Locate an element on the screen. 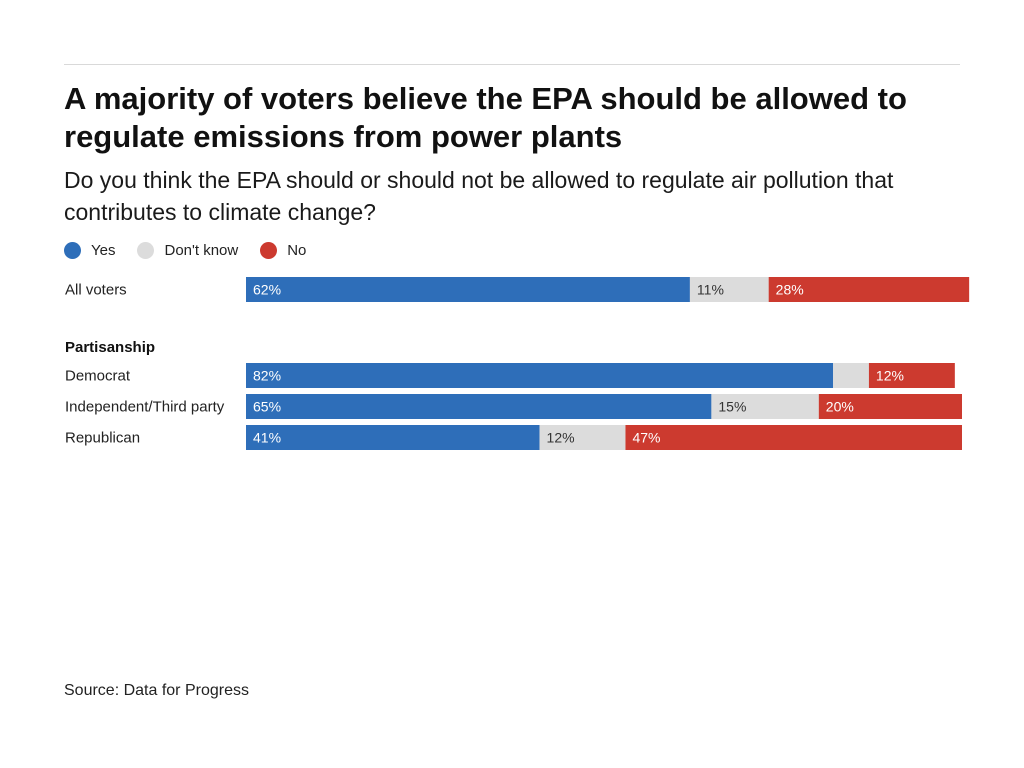  bar-all-voters-yes is located at coordinates (468, 289).